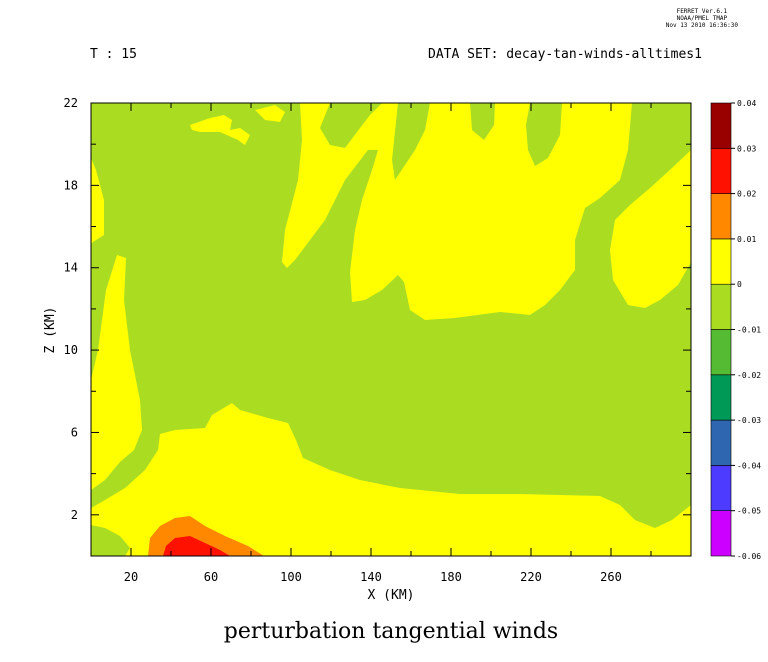 The image size is (768, 662). Describe the element at coordinates (113, 54) in the screenshot. I see `time-label: T : 15` at that location.